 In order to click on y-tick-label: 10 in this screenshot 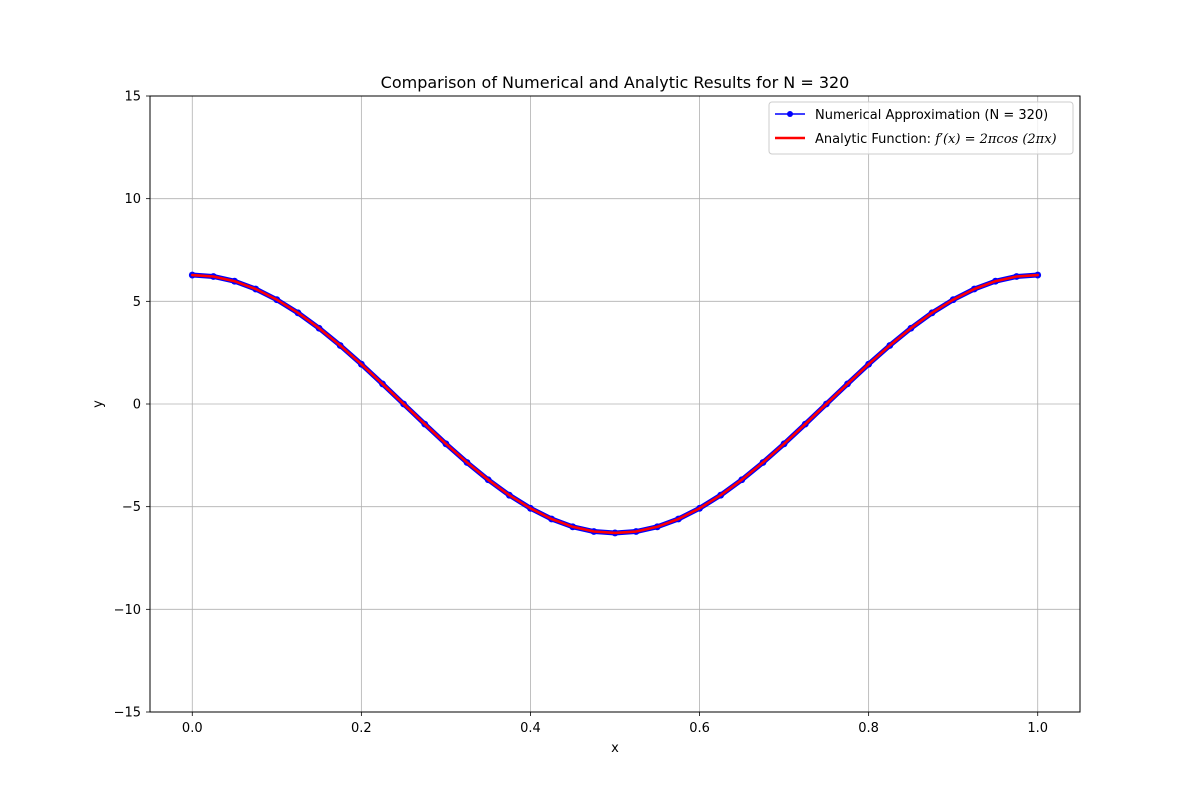, I will do `click(132, 199)`.